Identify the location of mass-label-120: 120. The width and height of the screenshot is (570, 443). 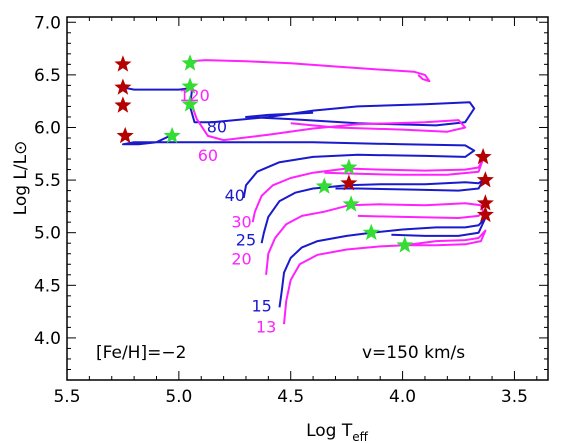
(194, 95).